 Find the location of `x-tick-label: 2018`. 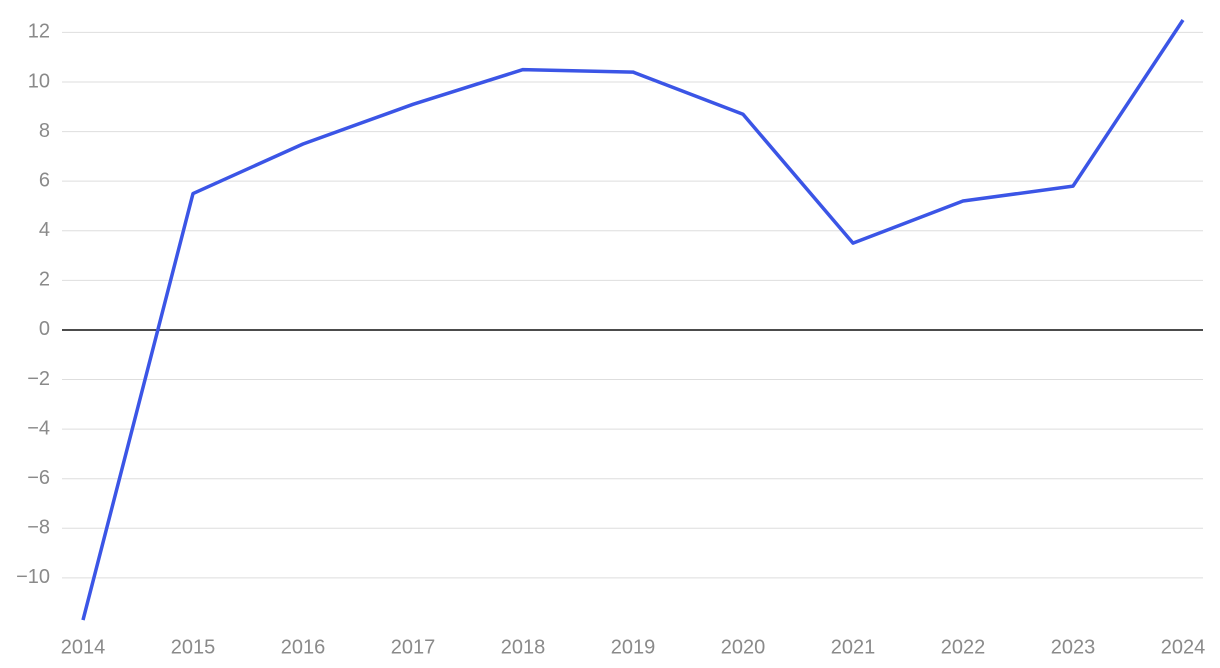

x-tick-label: 2018 is located at coordinates (523, 647).